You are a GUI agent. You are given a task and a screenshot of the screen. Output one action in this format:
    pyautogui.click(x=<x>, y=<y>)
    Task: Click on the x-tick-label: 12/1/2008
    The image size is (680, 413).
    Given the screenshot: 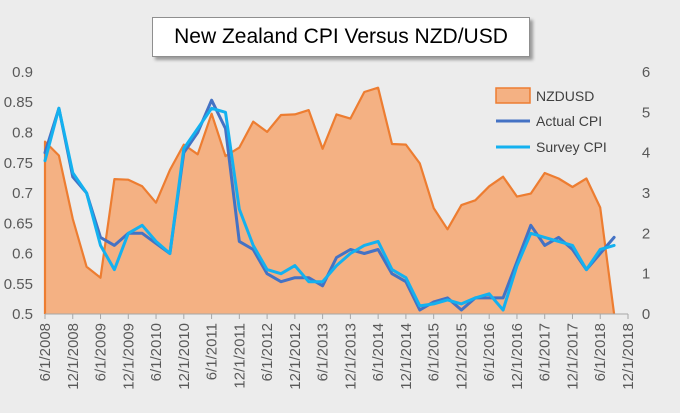 What is the action you would take?
    pyautogui.click(x=73, y=356)
    